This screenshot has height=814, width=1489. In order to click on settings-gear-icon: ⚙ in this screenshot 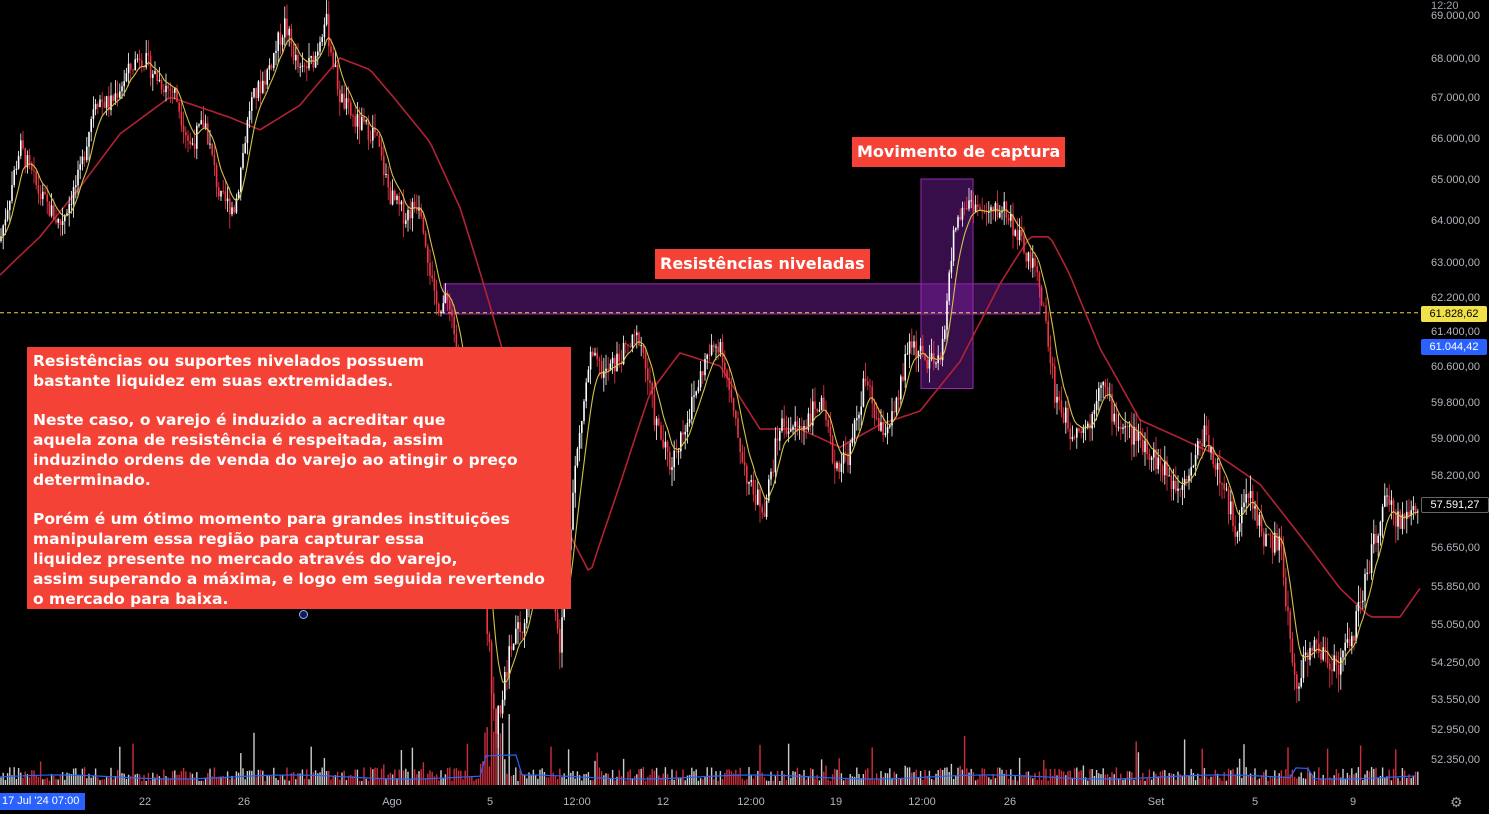, I will do `click(1456, 802)`.